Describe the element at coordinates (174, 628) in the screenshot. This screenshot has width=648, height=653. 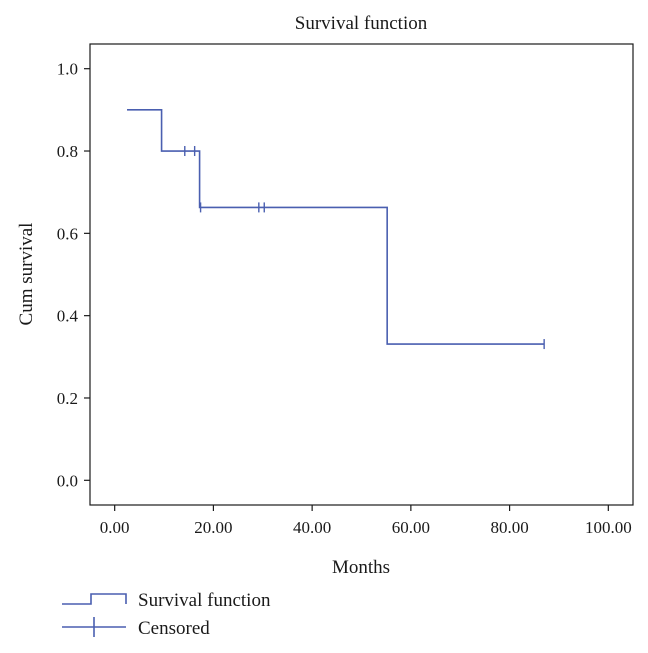
I see `legend-label-censored: Censored` at that location.